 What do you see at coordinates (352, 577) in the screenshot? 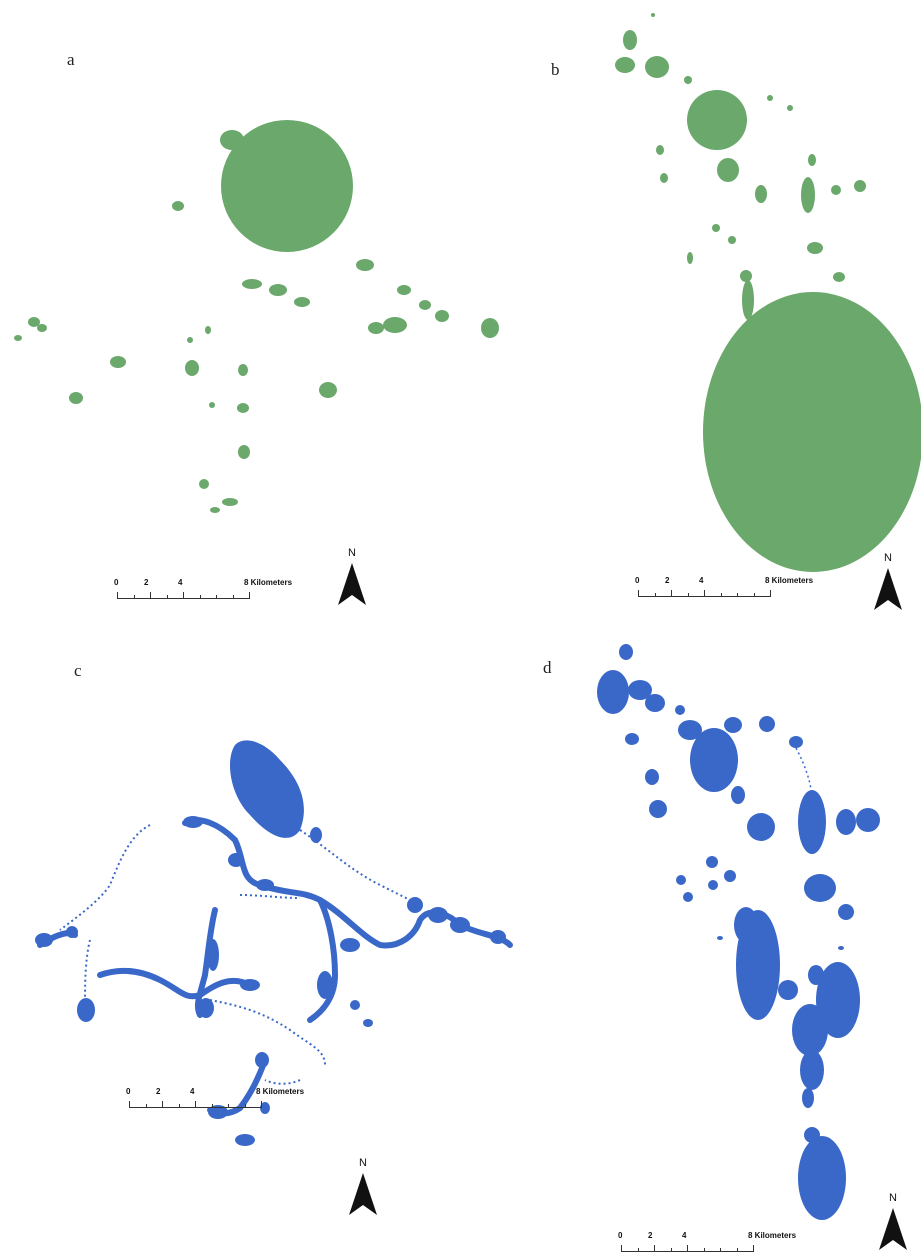
I see `north-arrow-a: N` at bounding box center [352, 577].